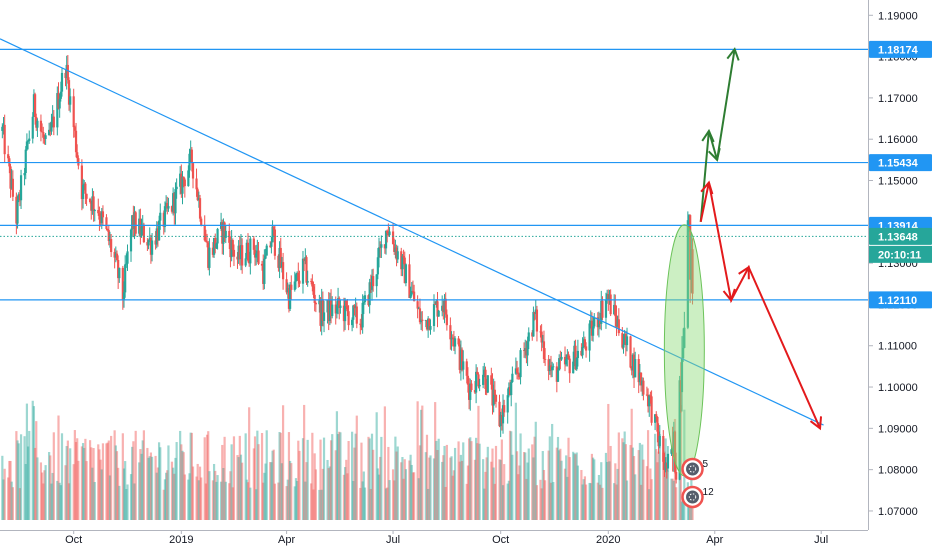  What do you see at coordinates (898, 182) in the screenshot?
I see `price-tick-label: 1.15000` at bounding box center [898, 182].